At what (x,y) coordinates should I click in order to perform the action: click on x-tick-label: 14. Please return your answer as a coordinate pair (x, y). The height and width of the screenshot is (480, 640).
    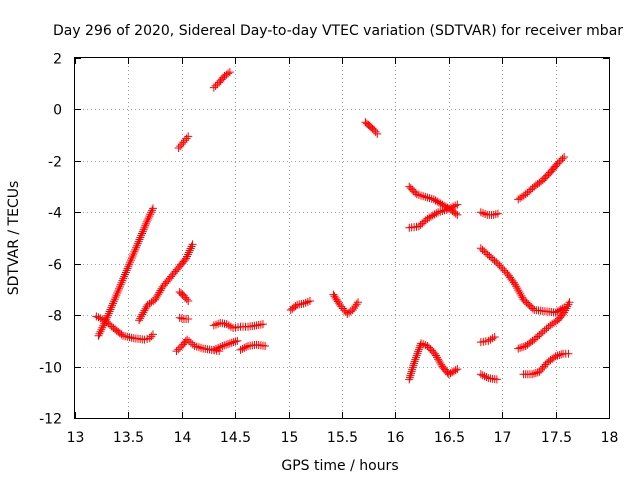
    Looking at the image, I should click on (183, 438).